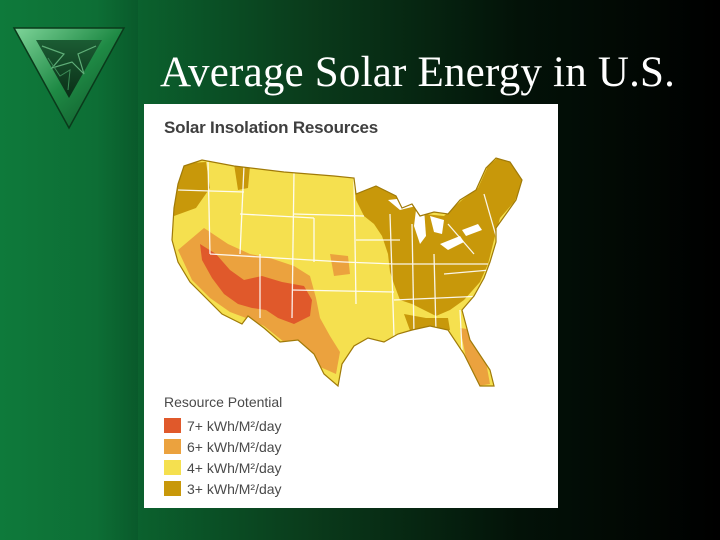 The height and width of the screenshot is (540, 720). Describe the element at coordinates (418, 72) in the screenshot. I see `slide-title: Average Solar Energy in U.S.` at that location.